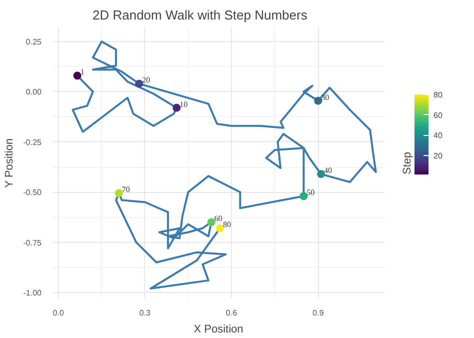 The height and width of the screenshot is (338, 474). What do you see at coordinates (408, 163) in the screenshot?
I see `color-bar-title: Step` at bounding box center [408, 163].